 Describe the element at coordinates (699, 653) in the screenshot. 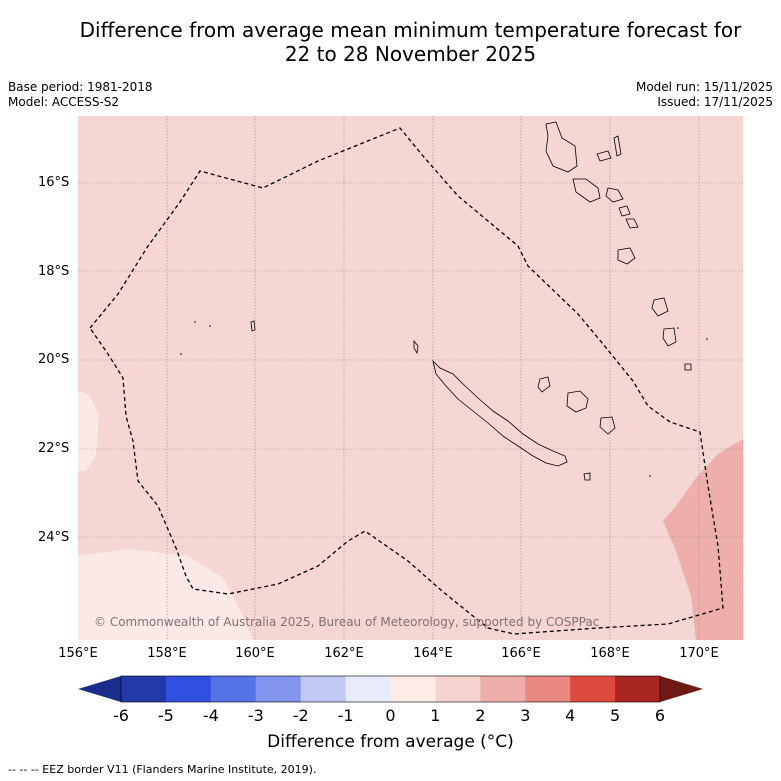

I see `lon-label-170e: 170°E` at that location.